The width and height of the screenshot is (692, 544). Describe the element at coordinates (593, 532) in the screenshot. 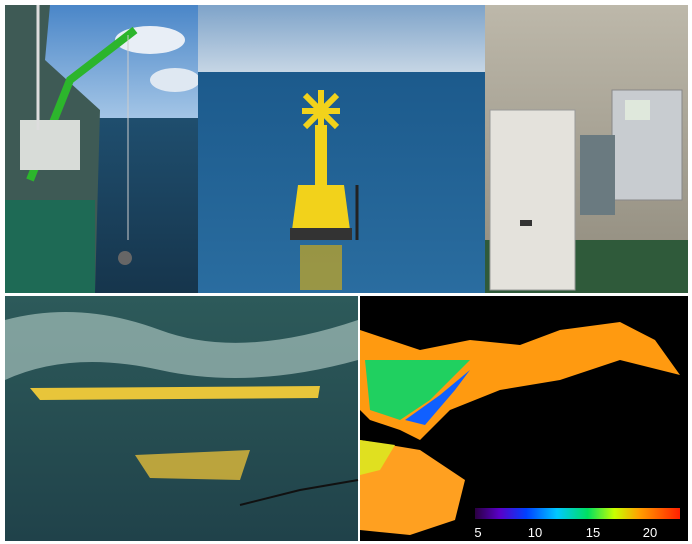

I see `colorbar-label: 15` at that location.